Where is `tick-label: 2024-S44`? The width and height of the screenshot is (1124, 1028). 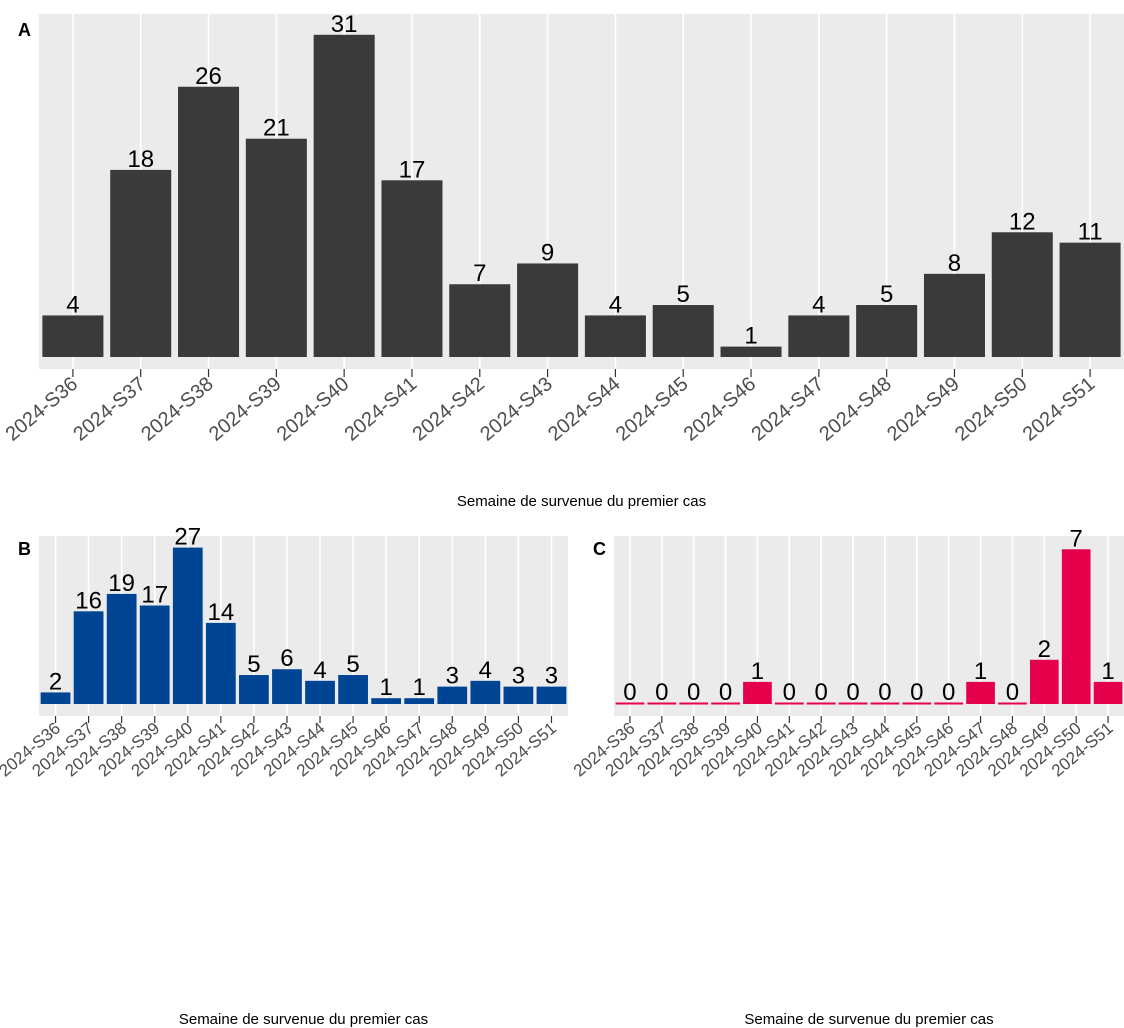 tick-label: 2024-S44 is located at coordinates (584, 409).